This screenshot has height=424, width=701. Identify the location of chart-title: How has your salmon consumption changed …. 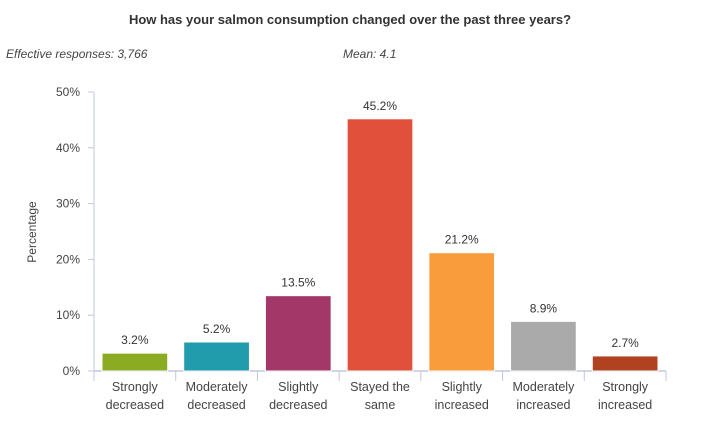
(350, 19).